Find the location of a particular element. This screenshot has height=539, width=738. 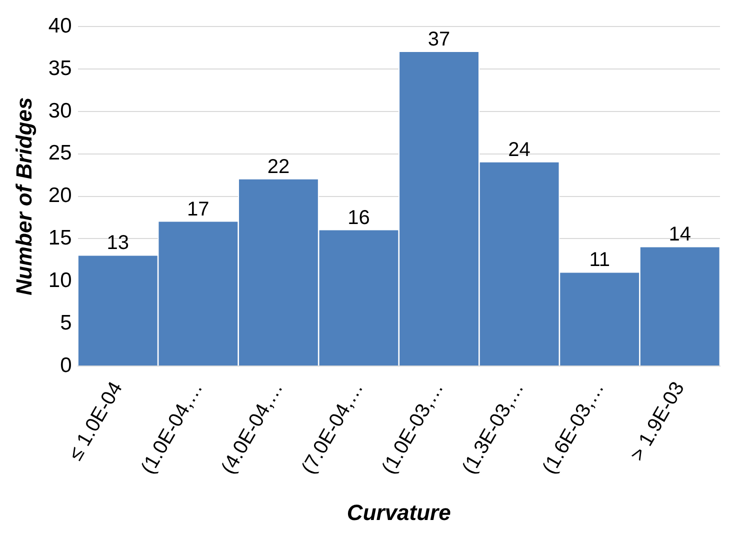

data-label: 37 is located at coordinates (439, 39).